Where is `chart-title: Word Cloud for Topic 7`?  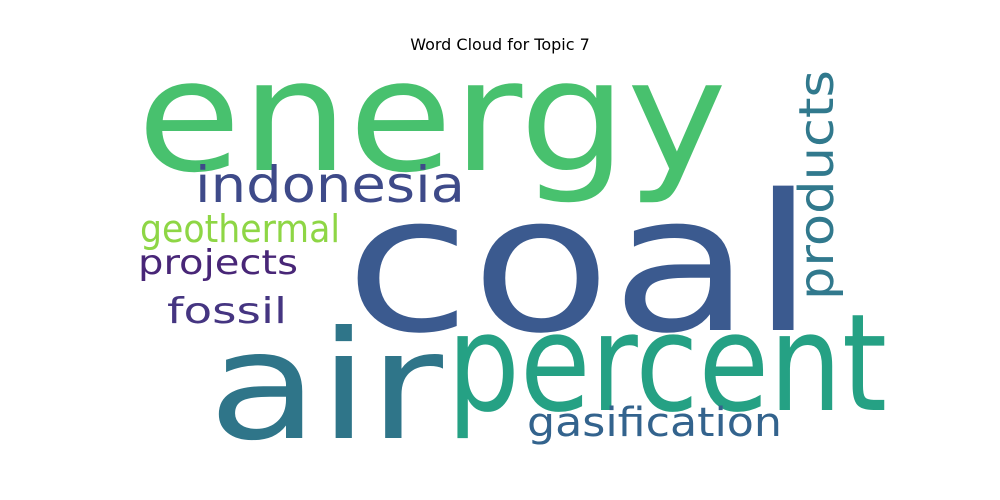
chart-title: Word Cloud for Topic 7 is located at coordinates (500, 44).